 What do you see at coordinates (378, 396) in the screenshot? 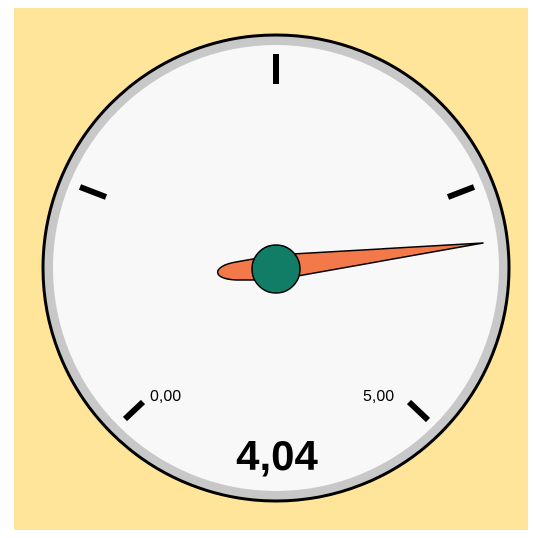
I see `max-label: 5,00` at bounding box center [378, 396].